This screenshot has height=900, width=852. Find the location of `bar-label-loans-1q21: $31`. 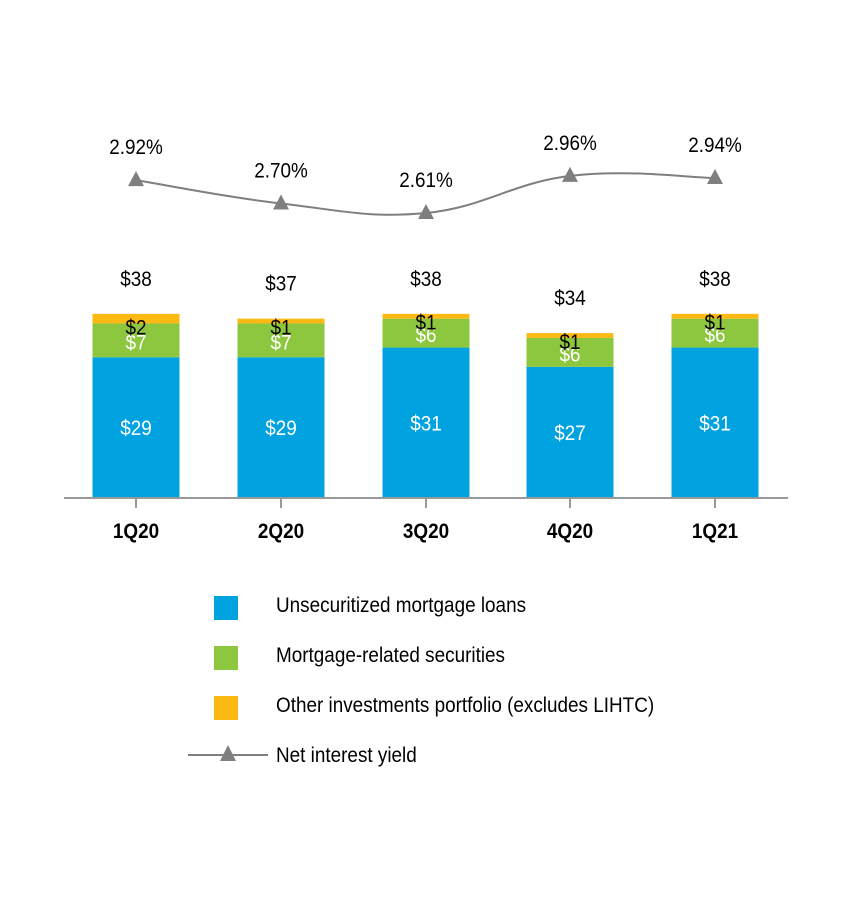

bar-label-loans-1q21: $31 is located at coordinates (715, 423).